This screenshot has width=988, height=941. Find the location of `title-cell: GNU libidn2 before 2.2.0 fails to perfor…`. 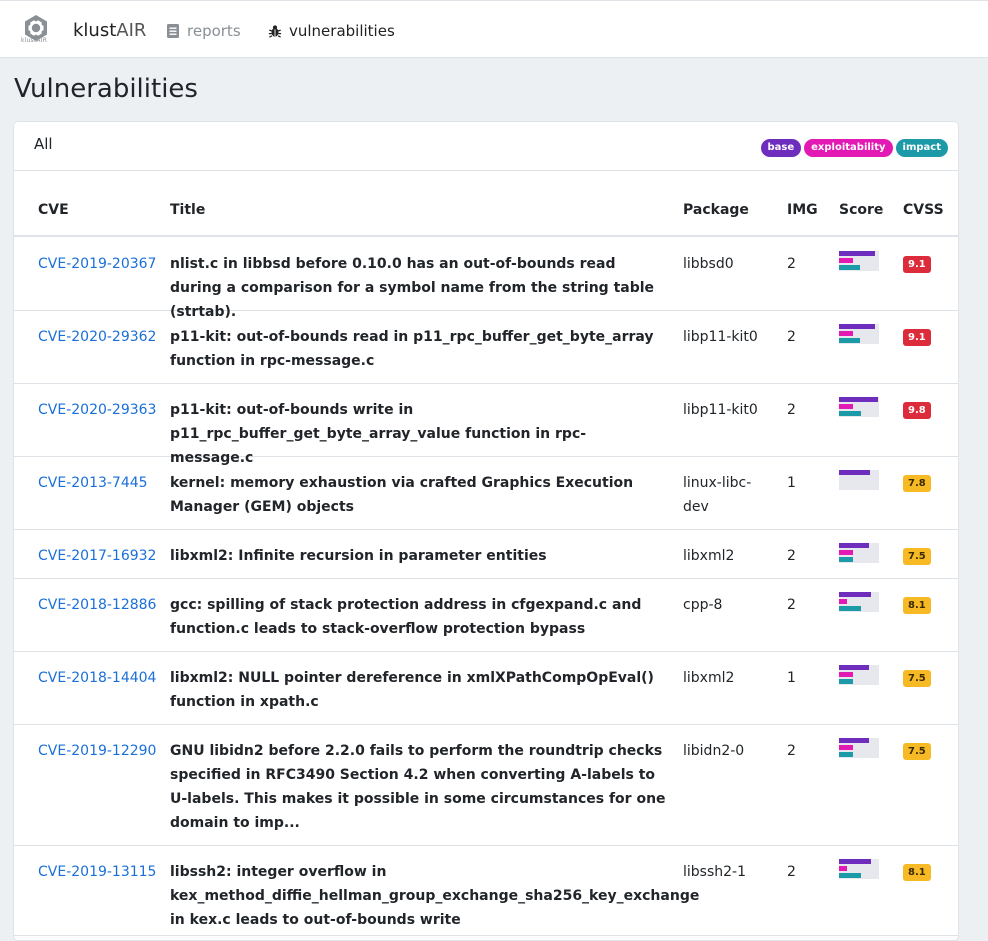

title-cell: GNU libidn2 before 2.2.0 fails to perfor… is located at coordinates (418, 787).